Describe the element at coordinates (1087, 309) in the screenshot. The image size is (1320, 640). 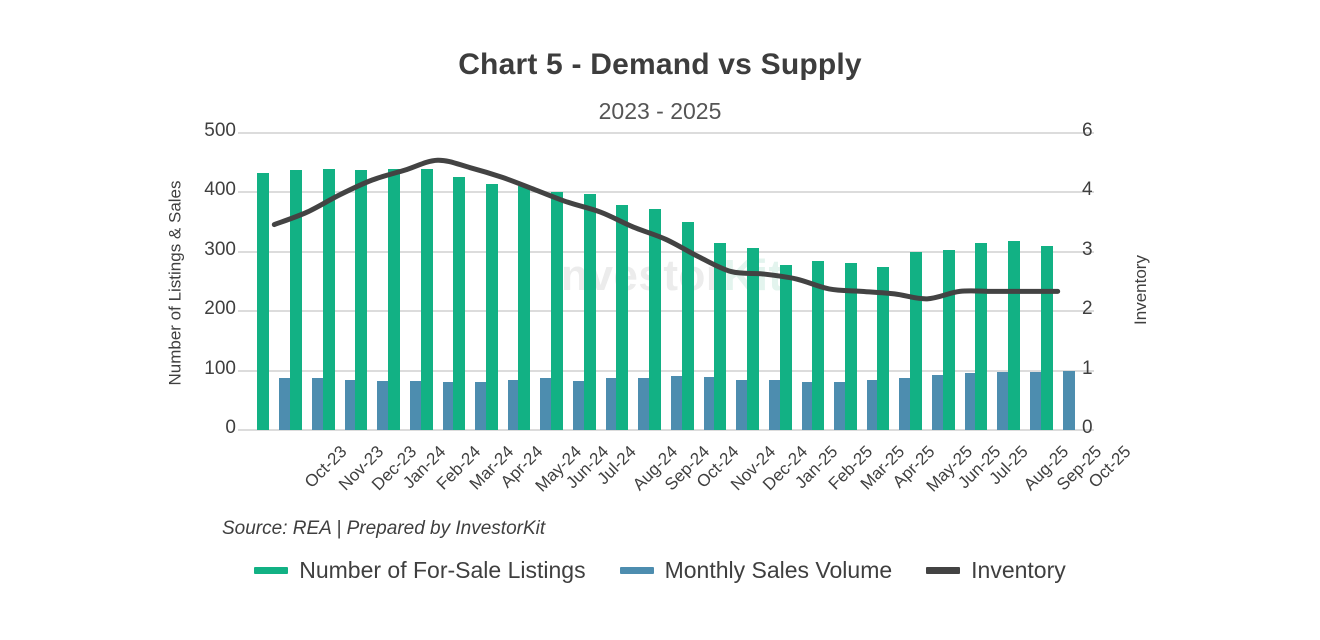
I see `y-axis-right-tick-label: 2` at that location.